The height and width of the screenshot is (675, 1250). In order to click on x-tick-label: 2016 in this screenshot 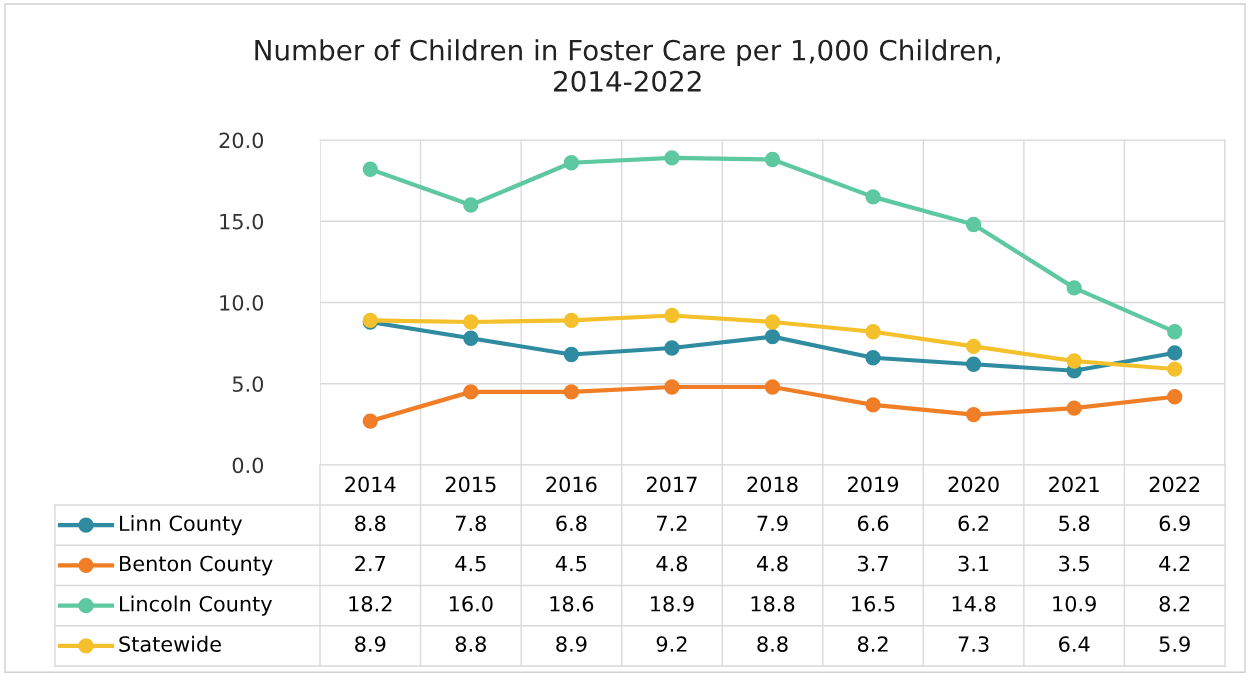, I will do `click(571, 484)`.